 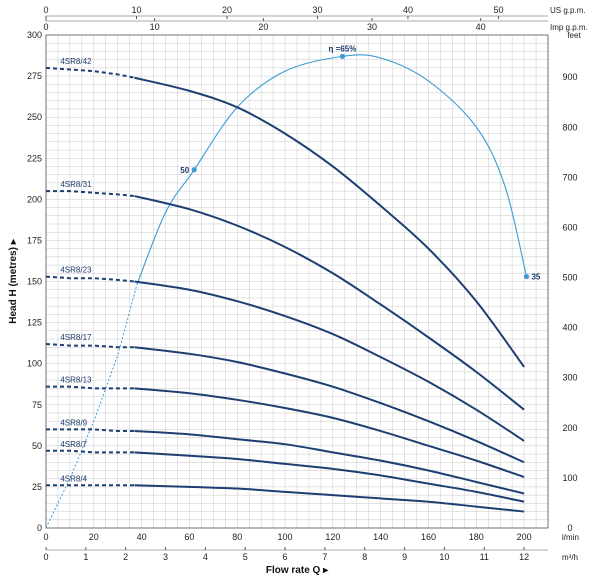 I want to click on m3h-axis-unit: m³/h, so click(x=570, y=557).